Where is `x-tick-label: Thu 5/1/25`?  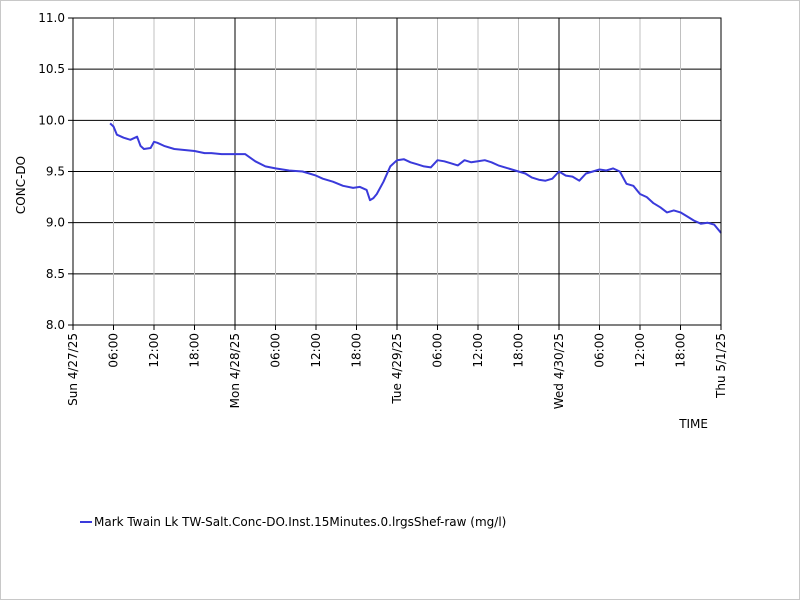 x-tick-label: Thu 5/1/25 is located at coordinates (721, 366).